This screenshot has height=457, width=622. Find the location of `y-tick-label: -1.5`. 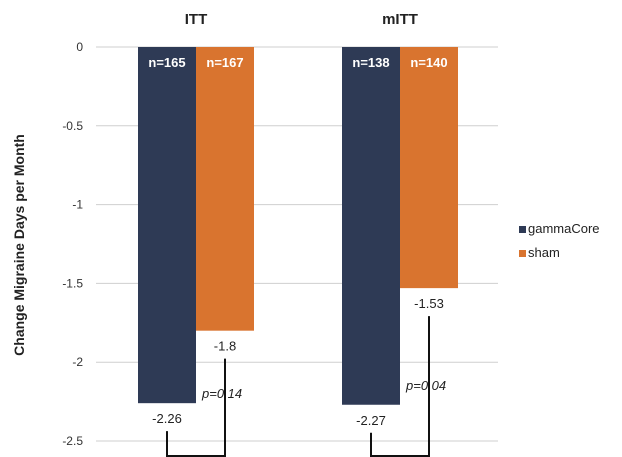

y-tick-label: -1.5 is located at coordinates (72, 283).